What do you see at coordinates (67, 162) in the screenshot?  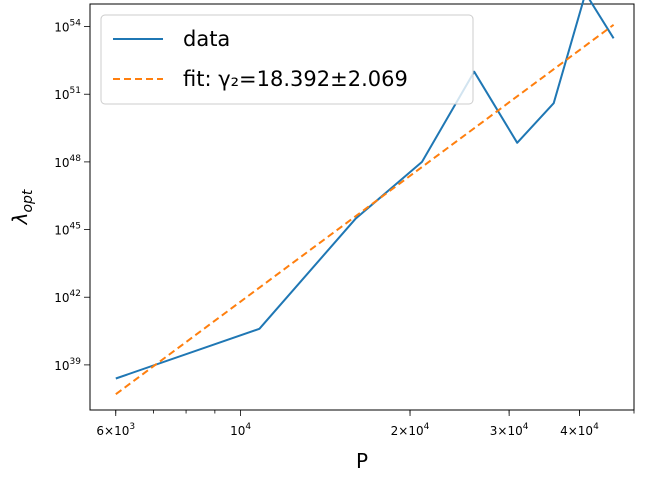 I see `y-tick-label: 1048` at bounding box center [67, 162].